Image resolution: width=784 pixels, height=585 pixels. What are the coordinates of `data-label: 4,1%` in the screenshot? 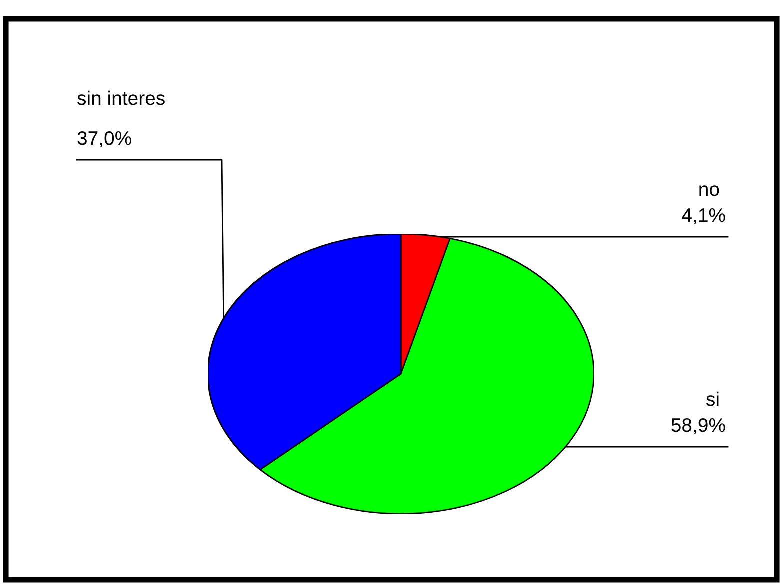 It's located at (704, 216).